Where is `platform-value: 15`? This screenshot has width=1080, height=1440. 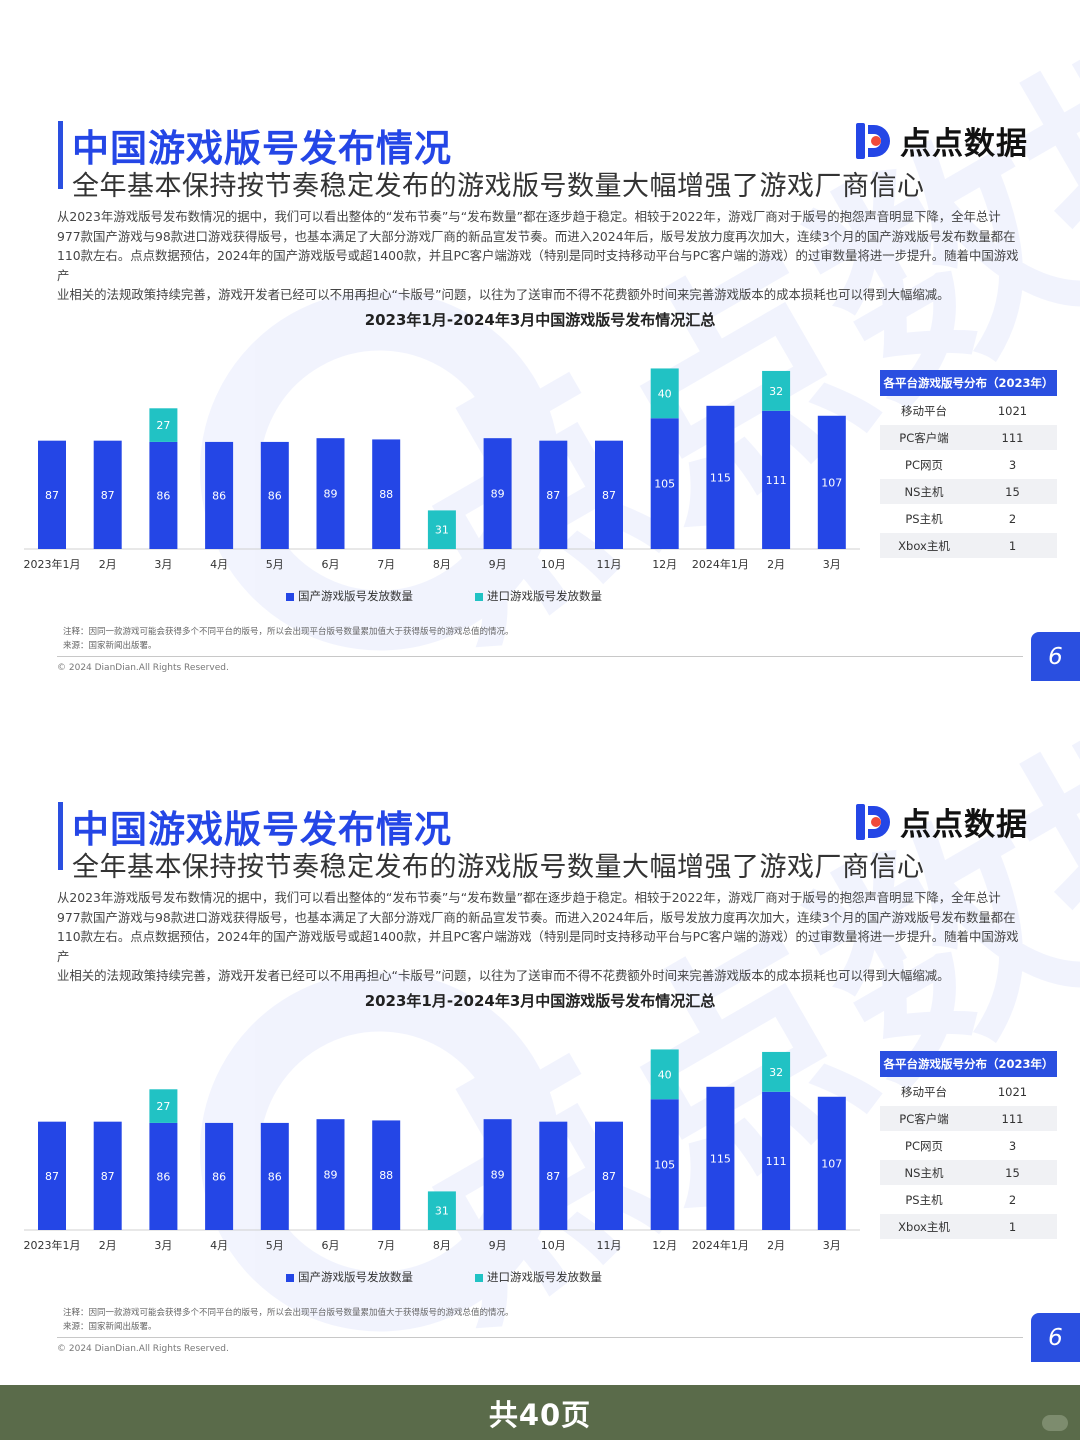
platform-value: 15 is located at coordinates (1012, 491).